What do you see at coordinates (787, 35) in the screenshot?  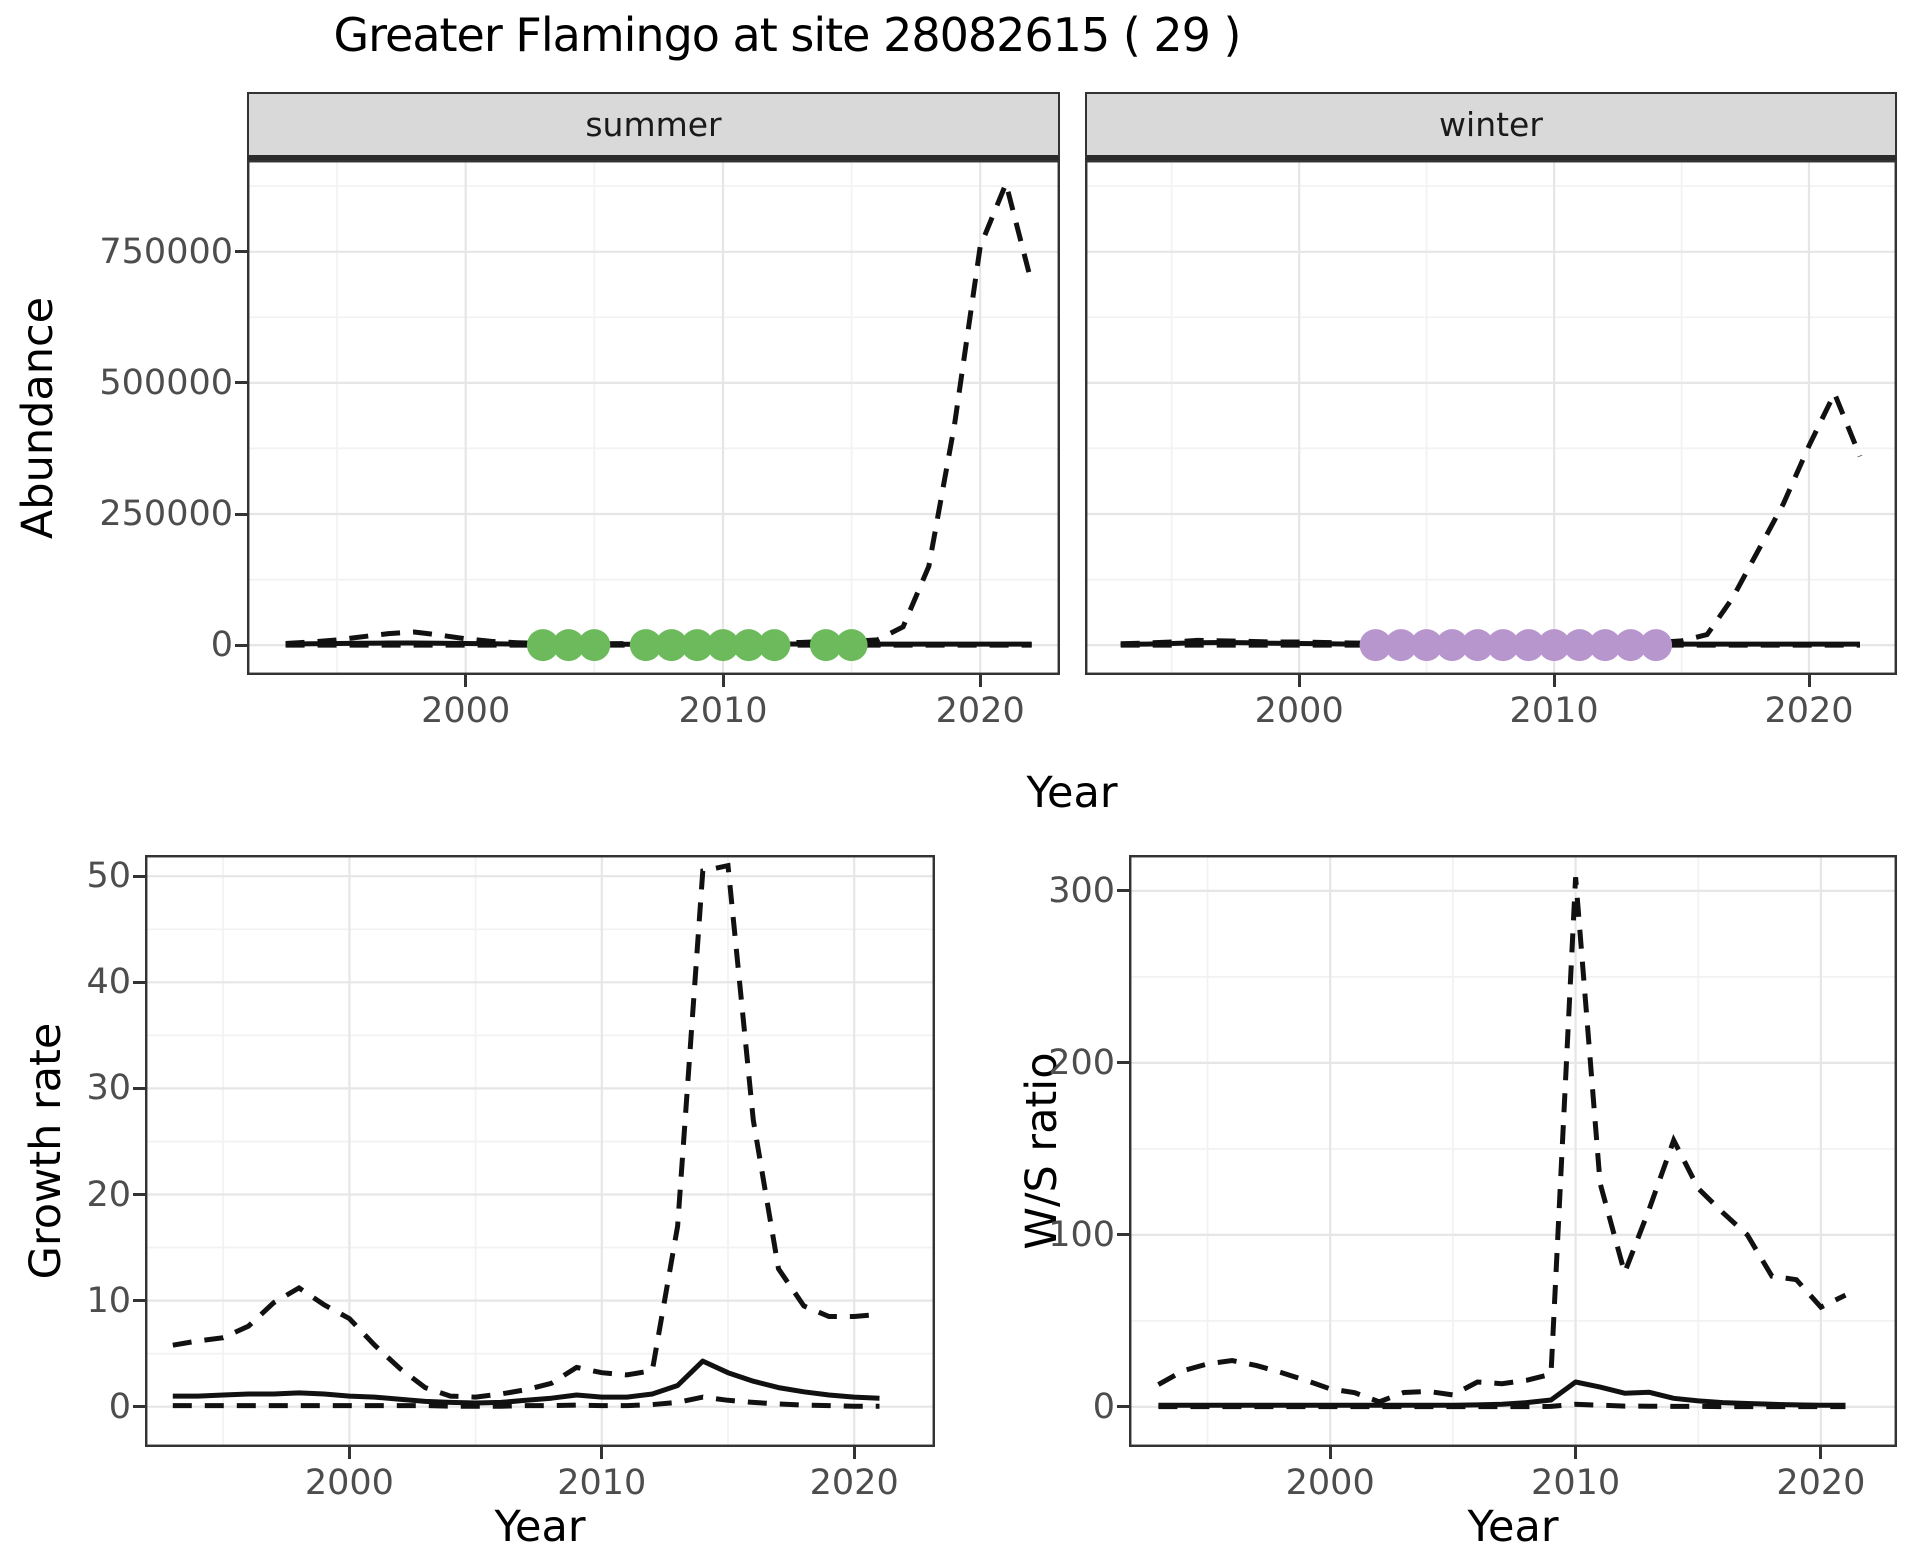 I see `chart-title: Greater Flamingo at site 28082615 ( 29 )` at bounding box center [787, 35].